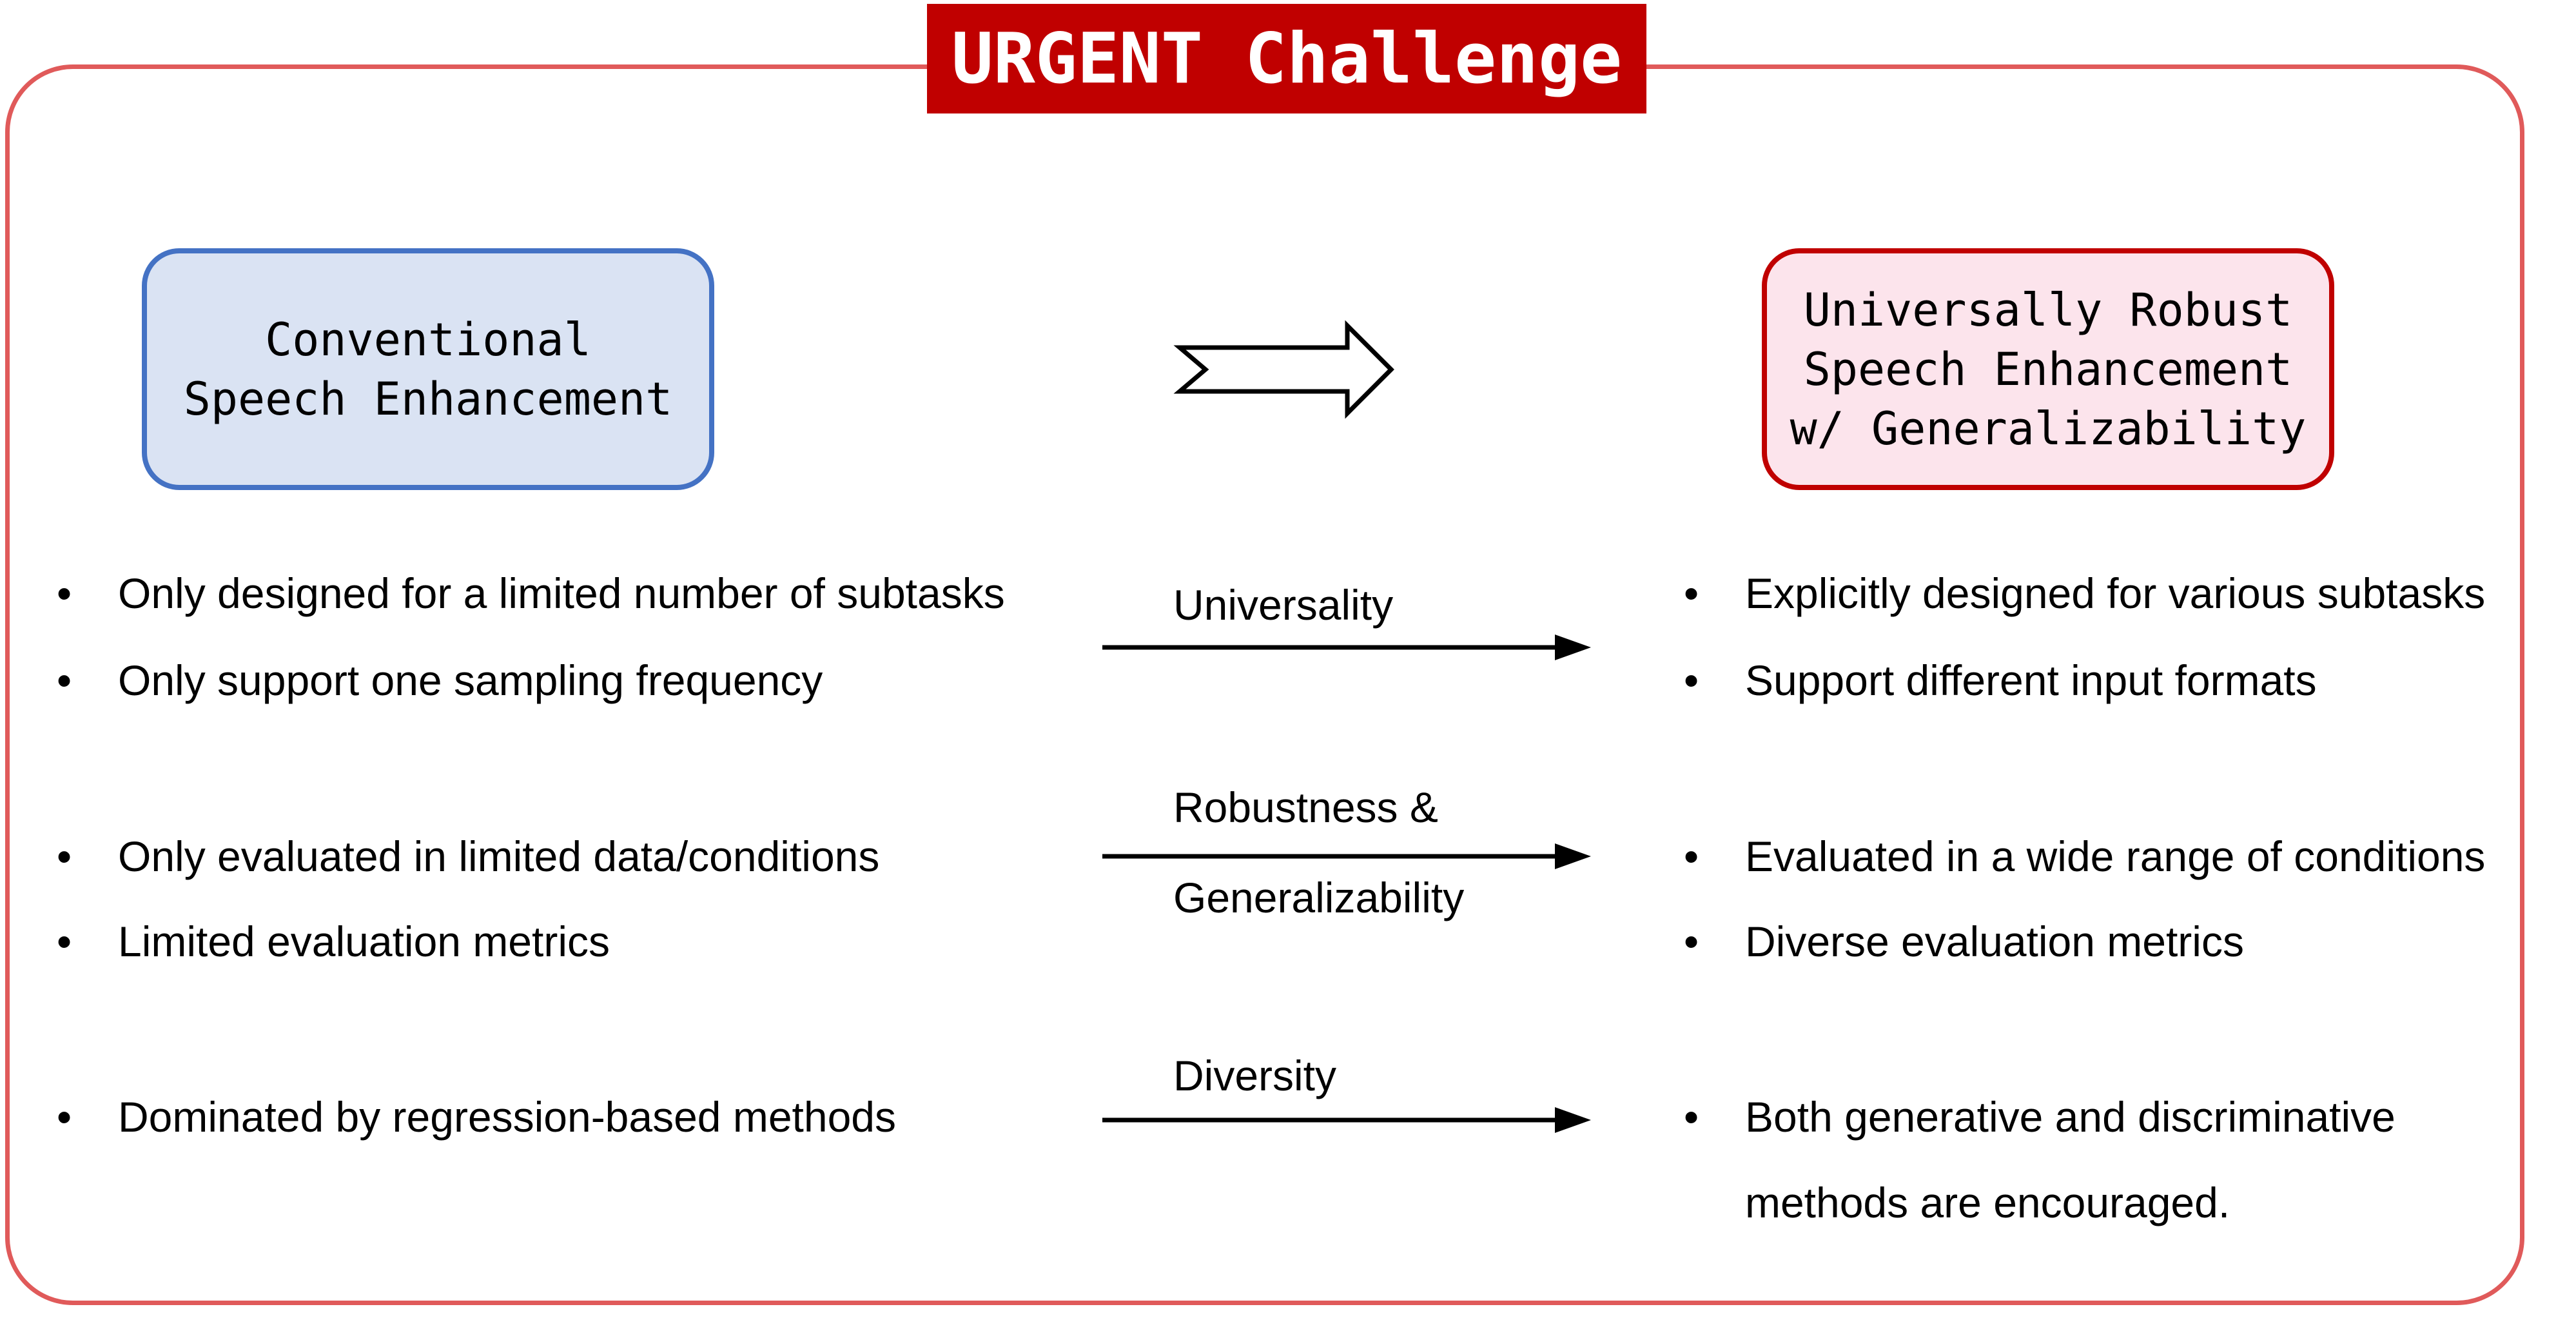 This screenshot has height=1318, width=2576. I want to click on list-item: • Diverse evaluation metrics, so click(1964, 941).